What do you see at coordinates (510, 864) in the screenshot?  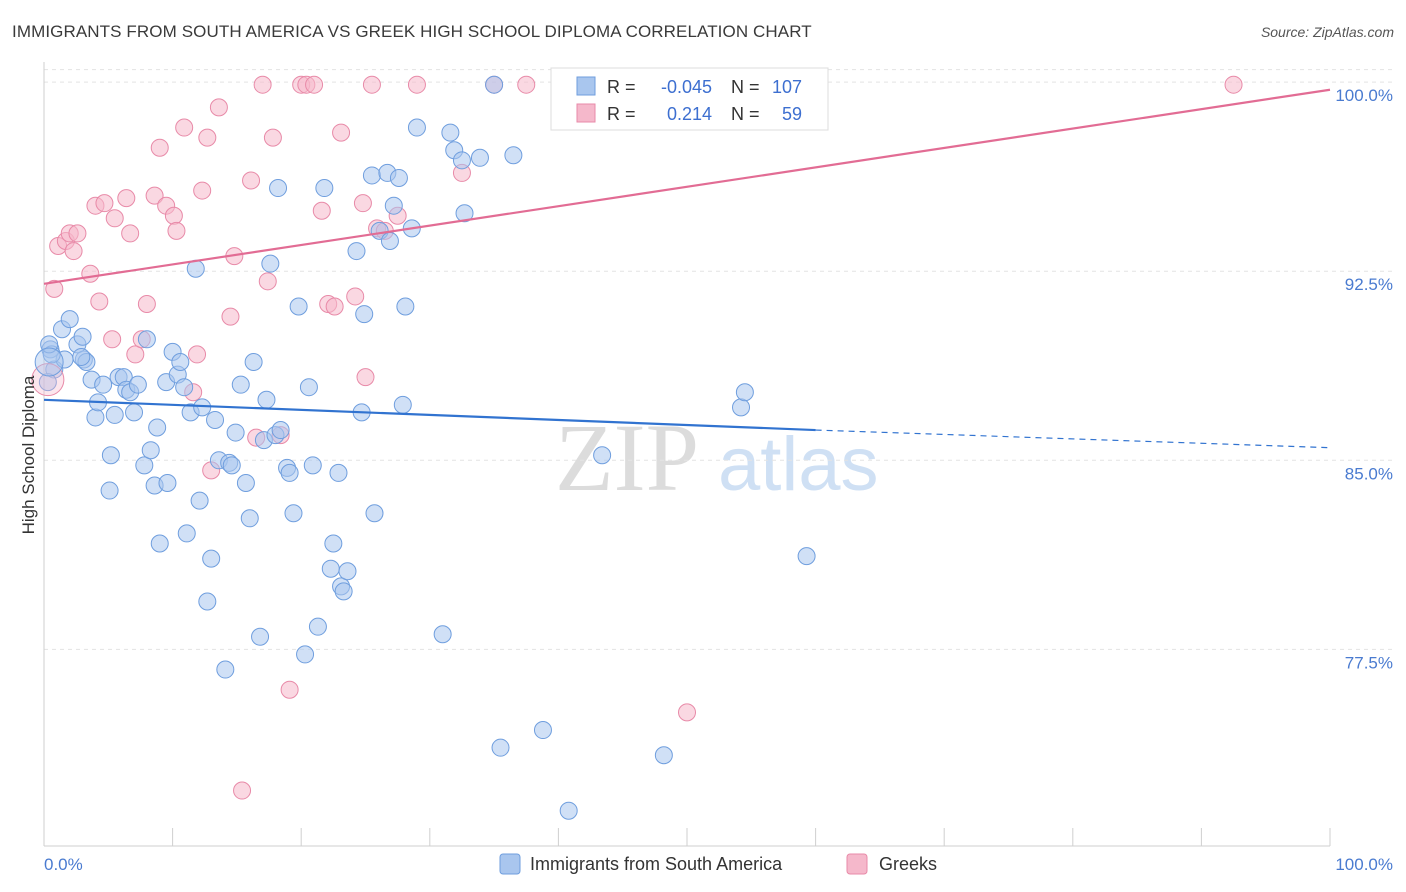 I see `bottom-legend-swatch-blue` at bounding box center [510, 864].